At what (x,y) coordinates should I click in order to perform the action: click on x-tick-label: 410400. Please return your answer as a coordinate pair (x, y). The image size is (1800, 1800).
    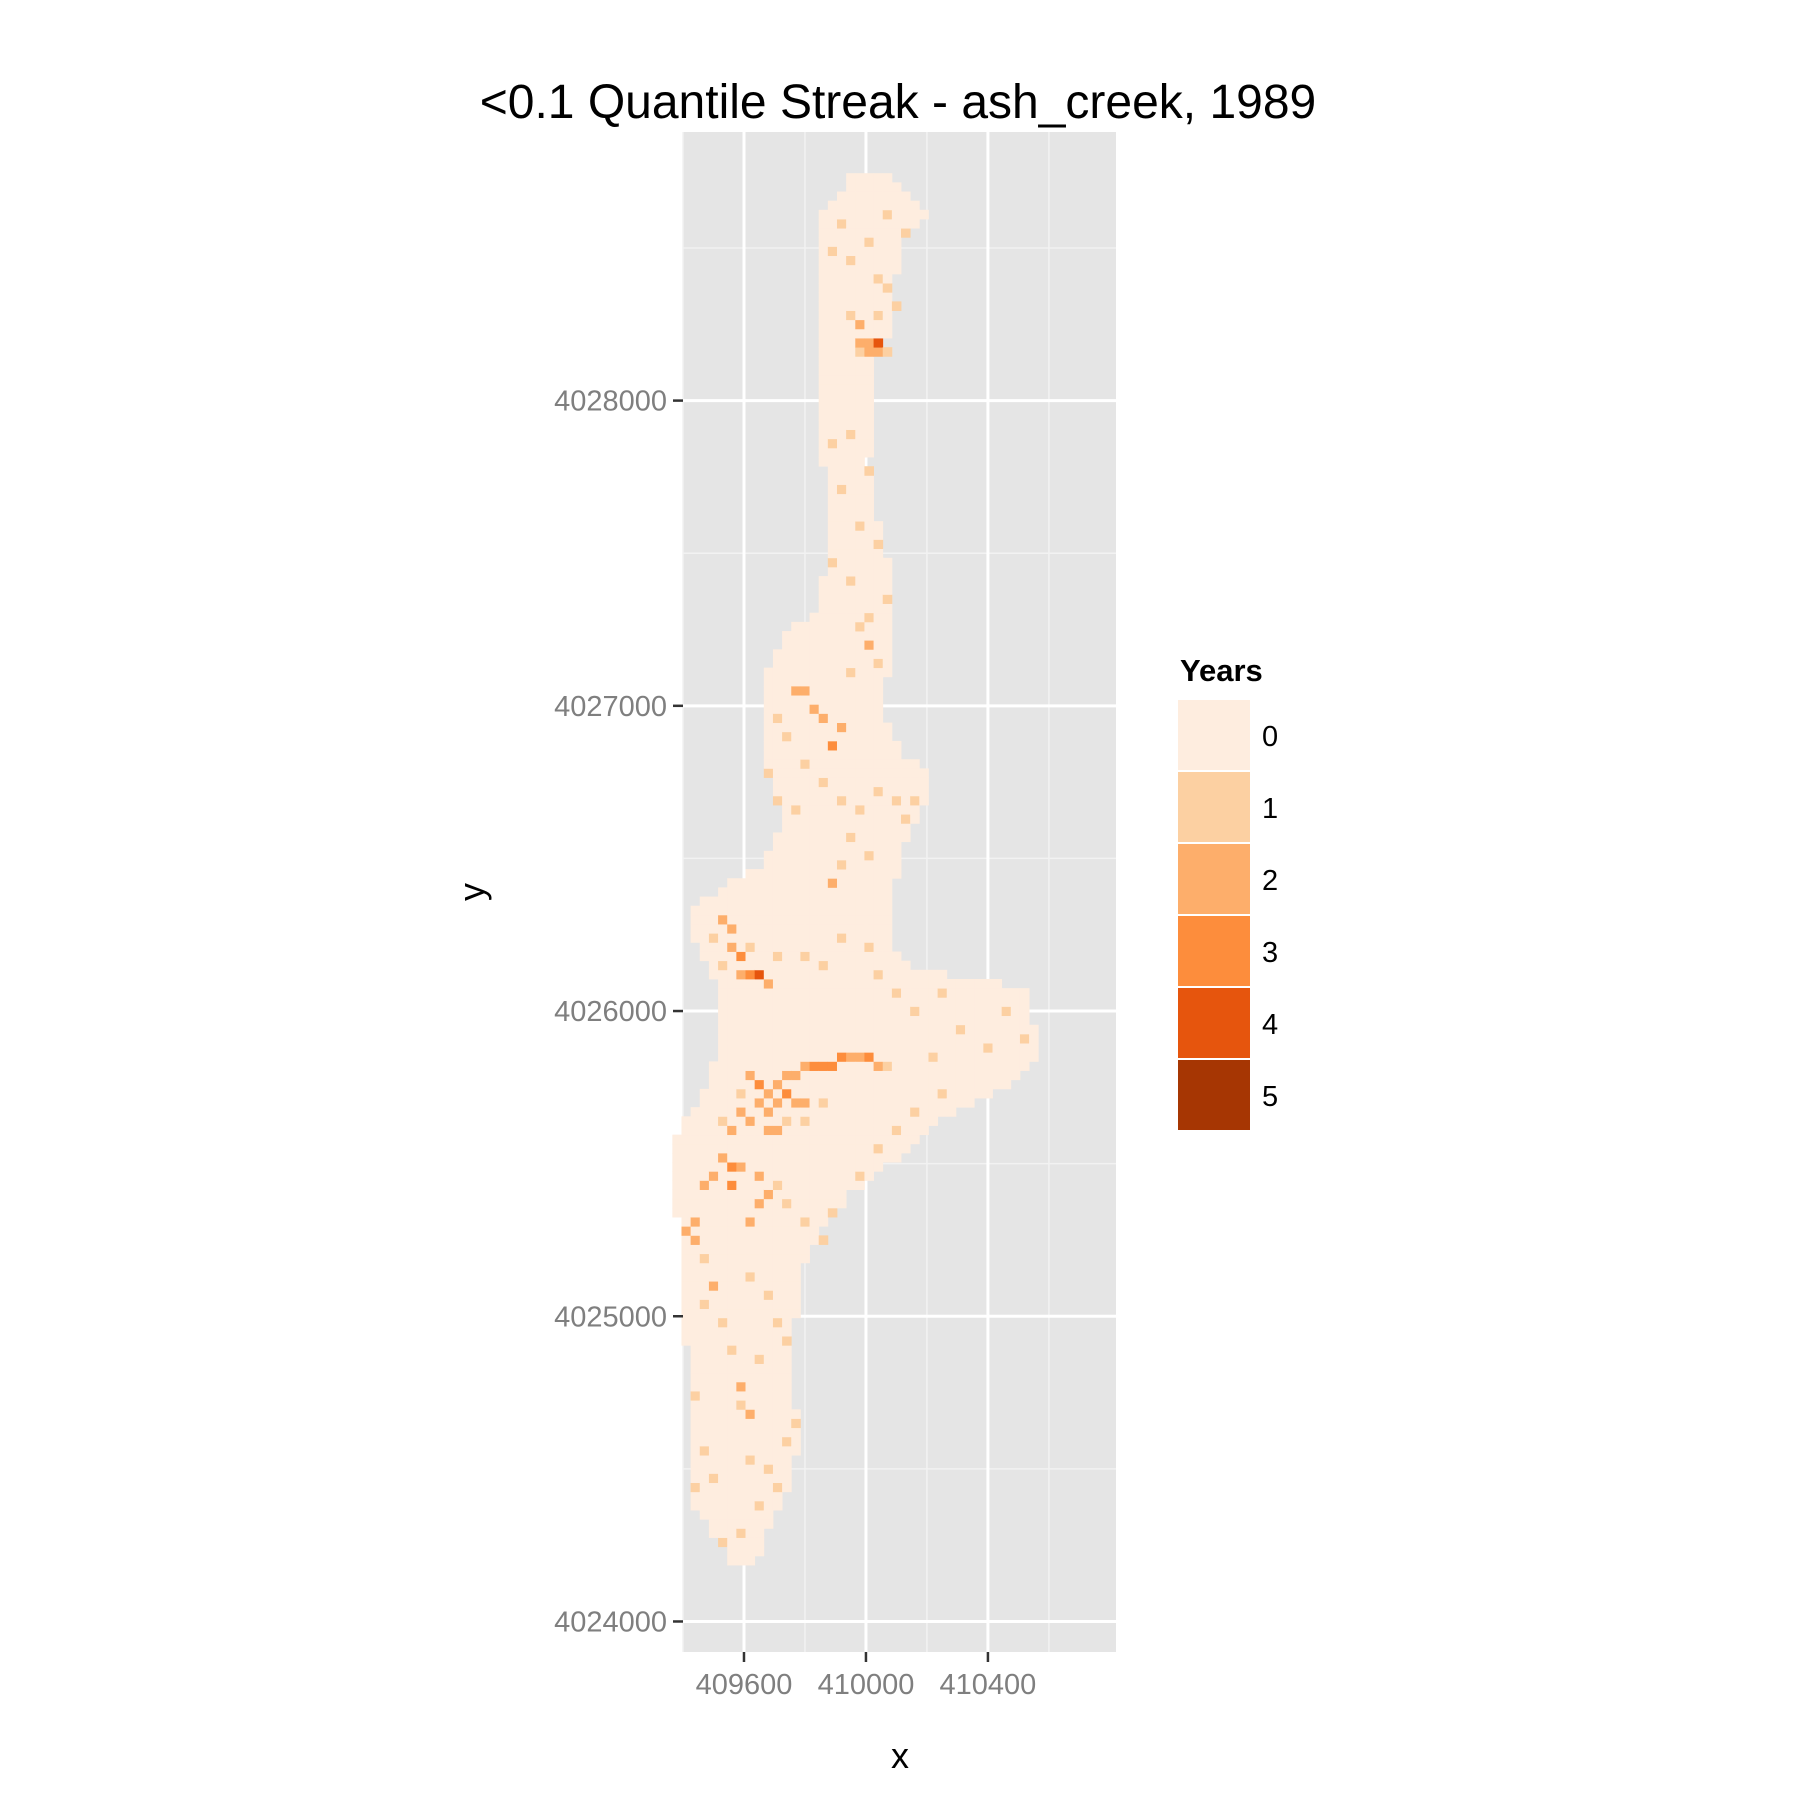
    Looking at the image, I should click on (988, 1685).